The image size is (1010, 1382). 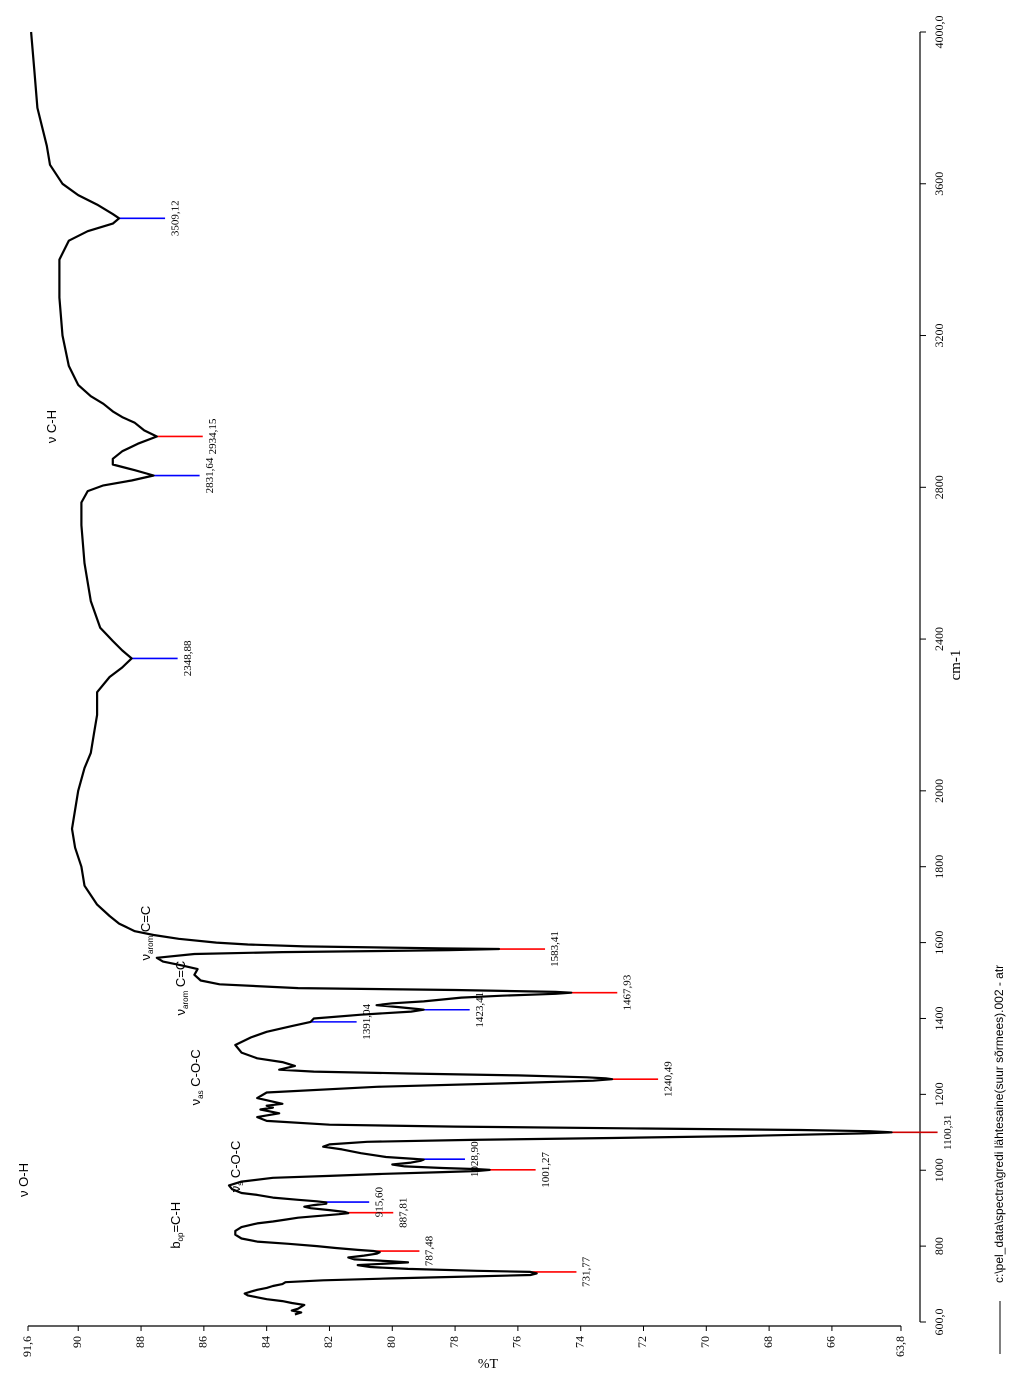 What do you see at coordinates (176, 1225) in the screenshot?
I see `band-annotation-label: bop=C-H` at bounding box center [176, 1225].